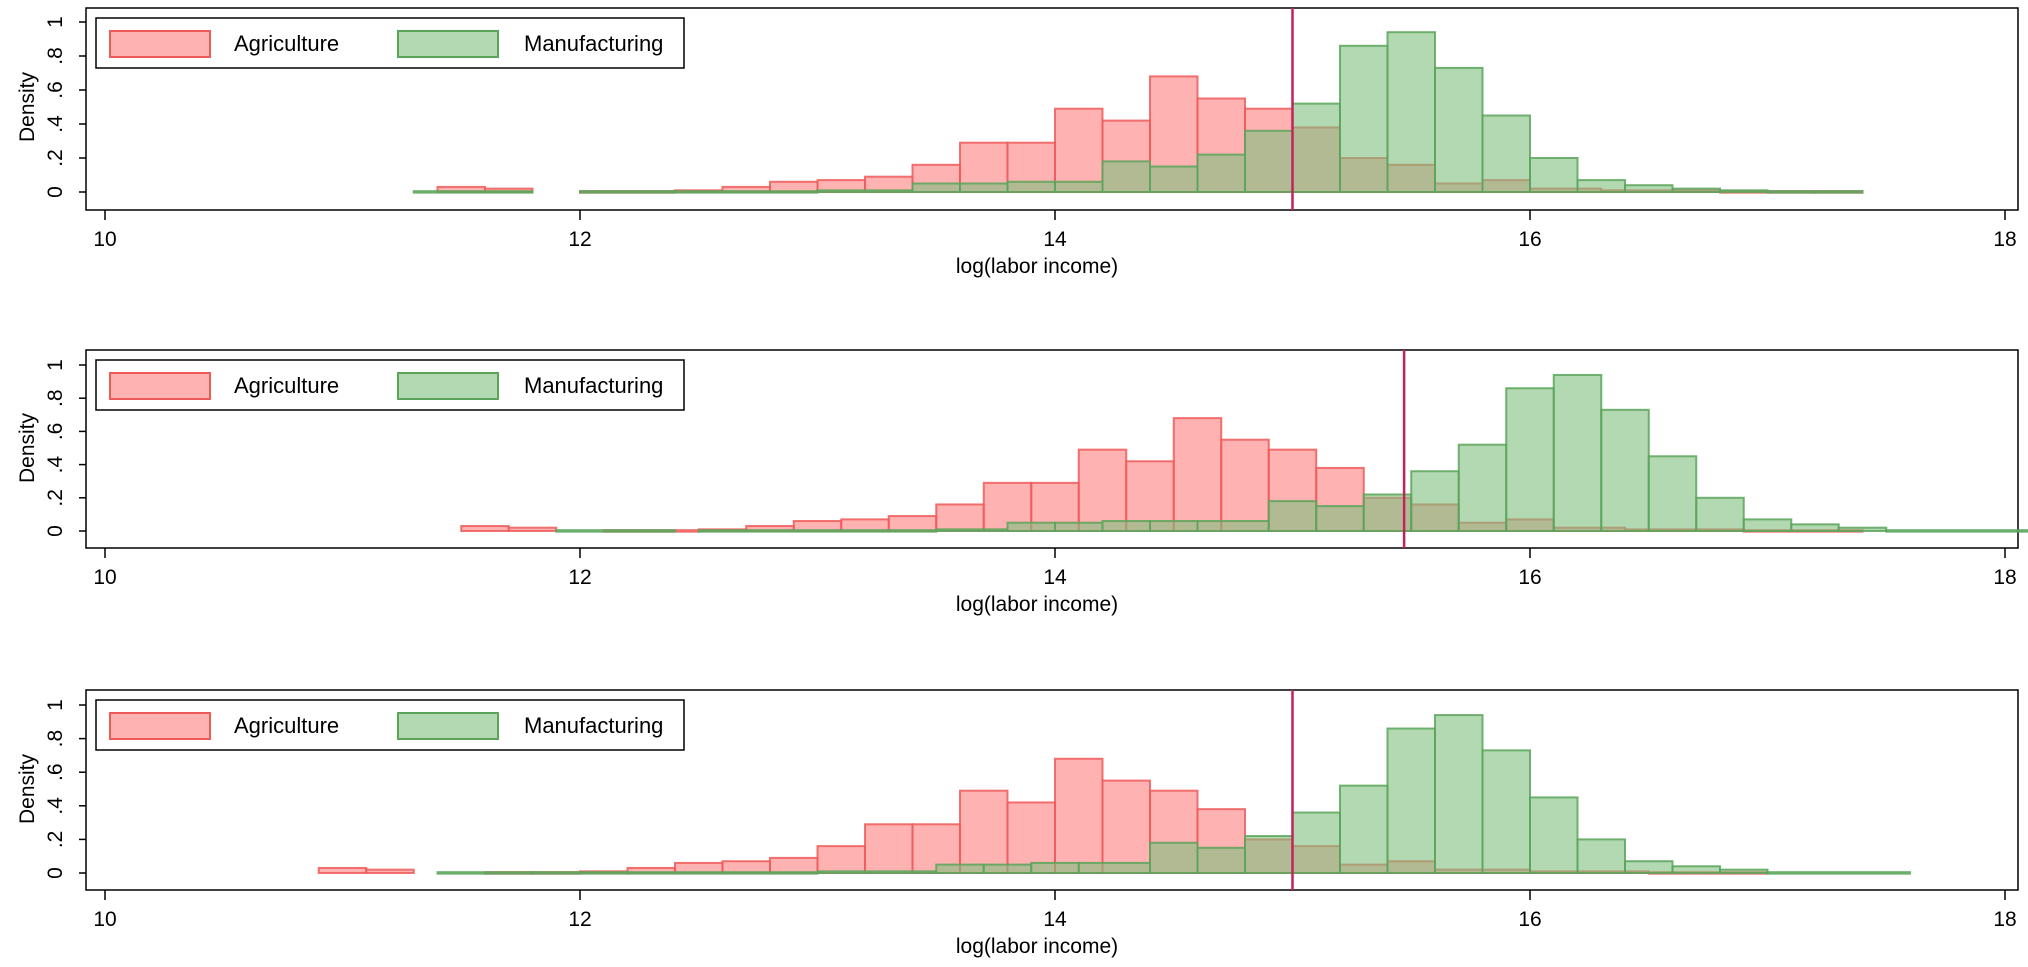 This screenshot has height=967, width=2028. What do you see at coordinates (1037, 266) in the screenshot?
I see `x-axis-title: log(labor income)` at bounding box center [1037, 266].